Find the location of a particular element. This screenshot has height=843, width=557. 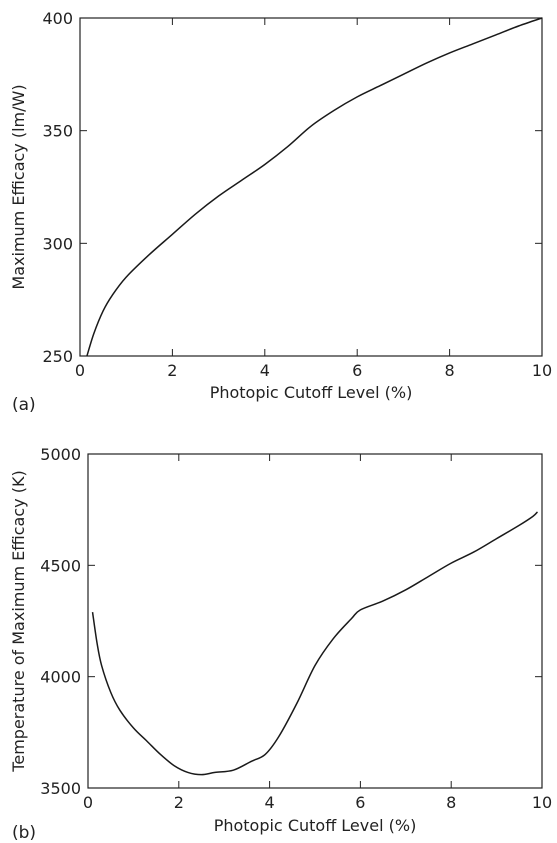

y-tick-label-a-3: 400 is located at coordinates (57, 18).